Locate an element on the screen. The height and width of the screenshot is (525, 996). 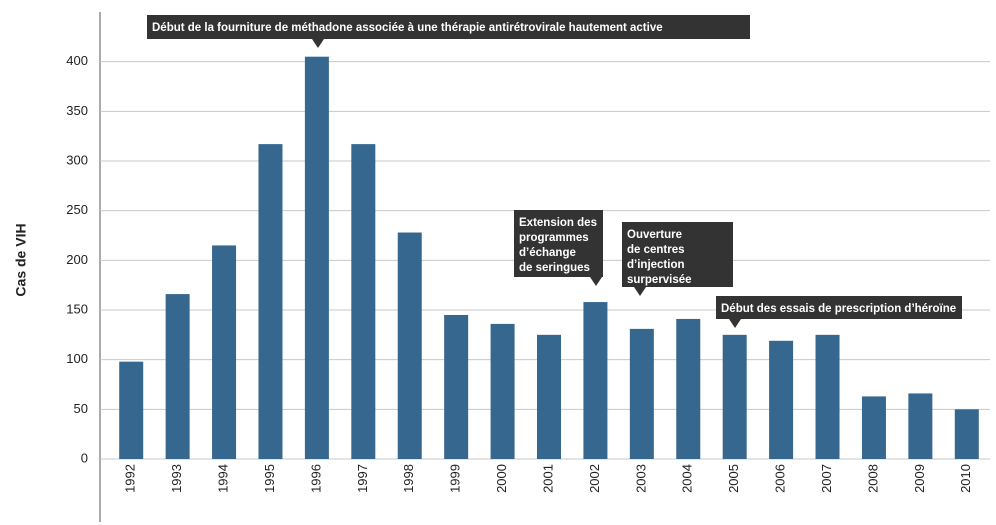
x-tick-label: 1995 is located at coordinates (269, 478).